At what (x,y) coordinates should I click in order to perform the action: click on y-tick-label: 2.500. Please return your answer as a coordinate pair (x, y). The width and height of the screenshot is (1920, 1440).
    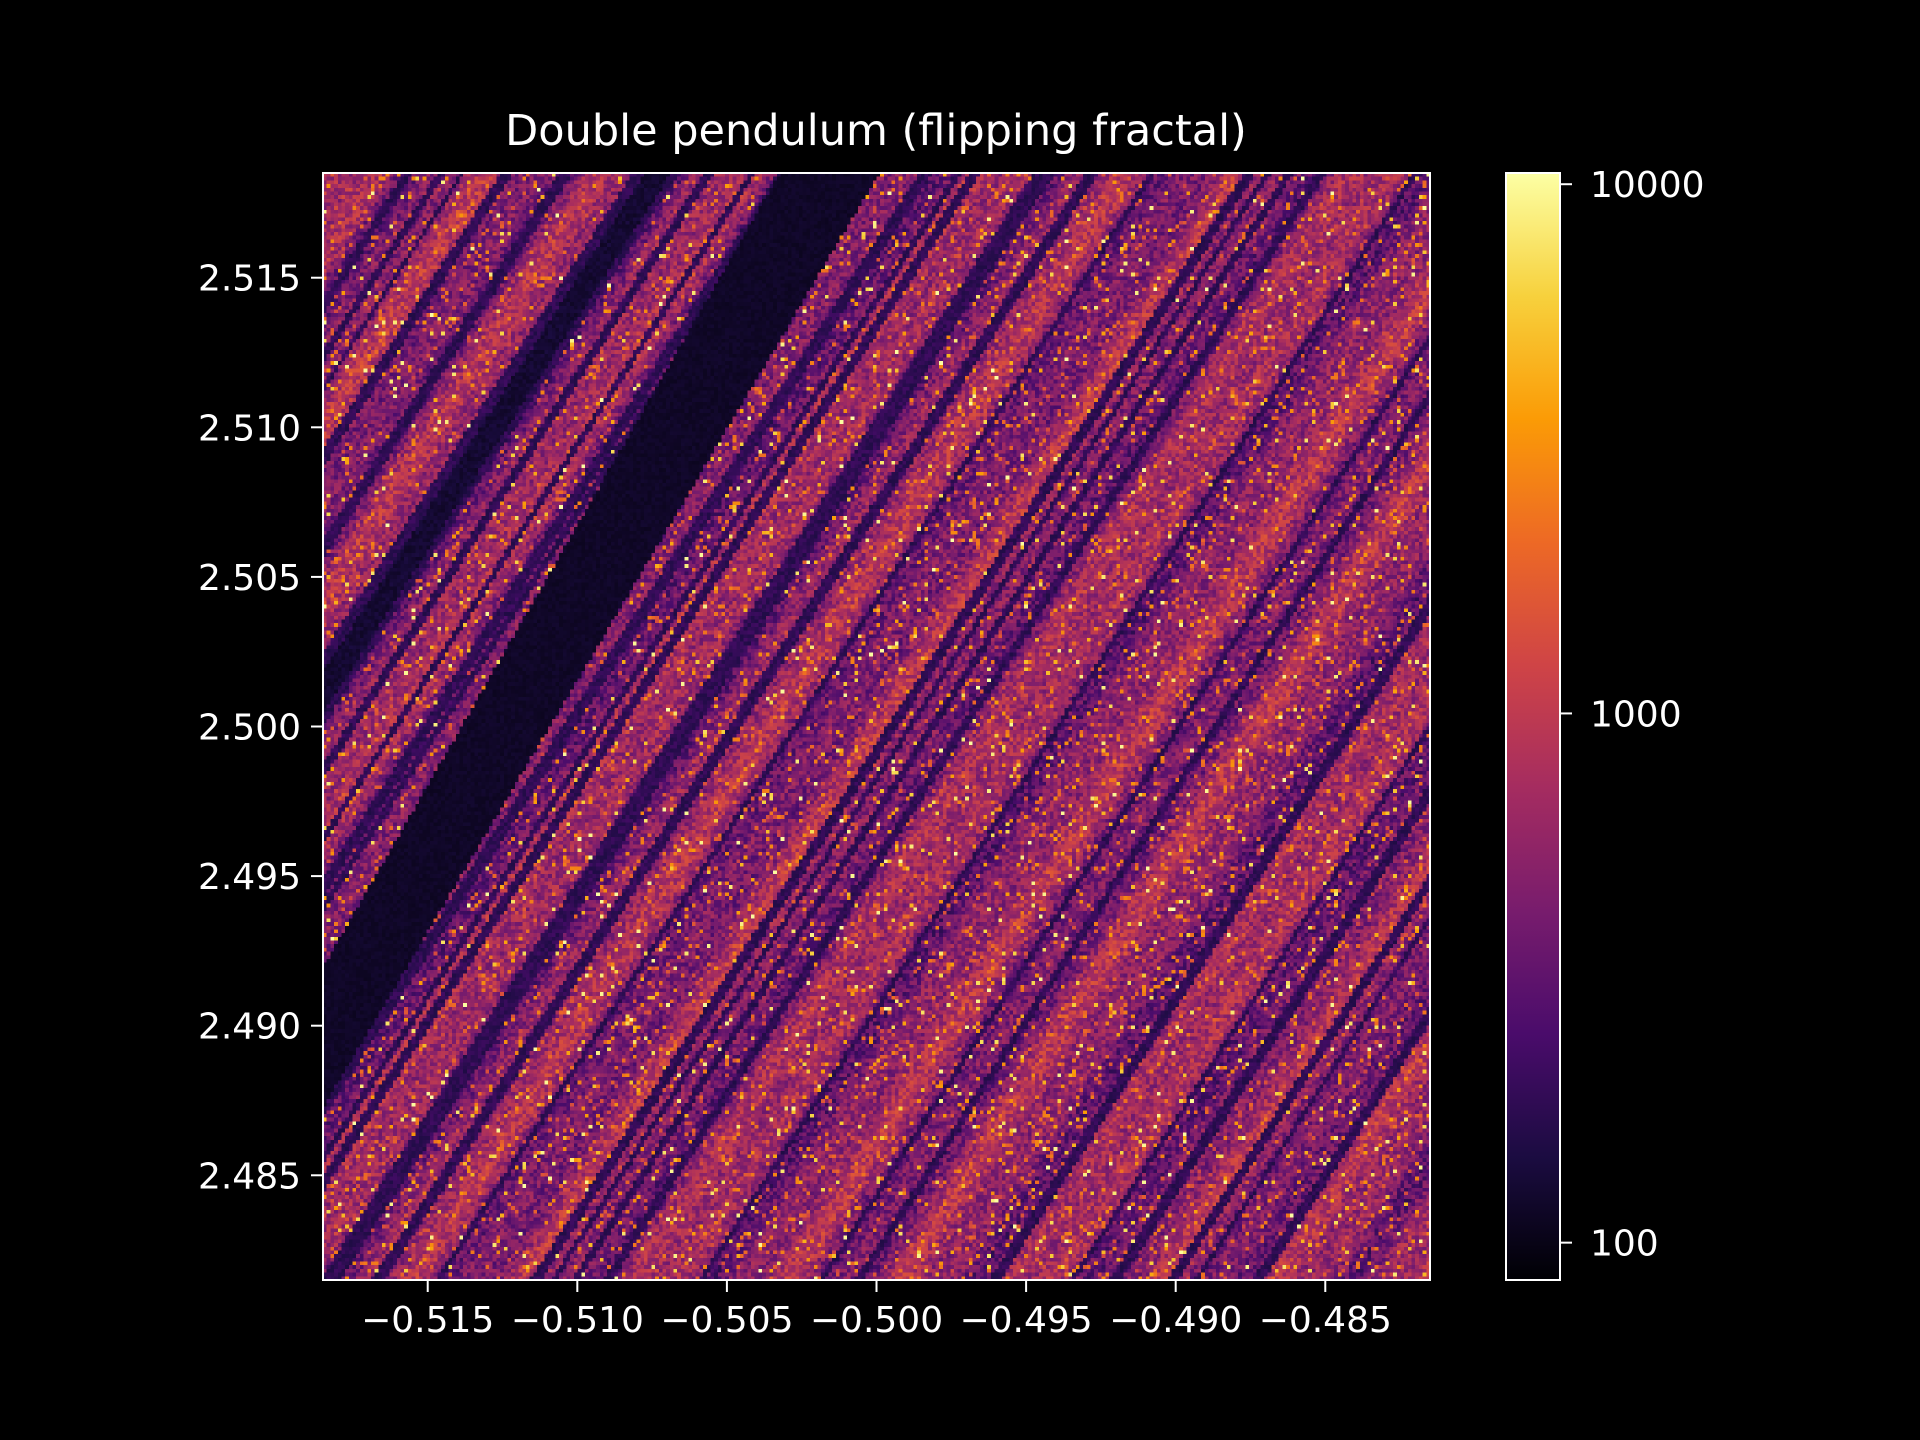
    Looking at the image, I should click on (249, 728).